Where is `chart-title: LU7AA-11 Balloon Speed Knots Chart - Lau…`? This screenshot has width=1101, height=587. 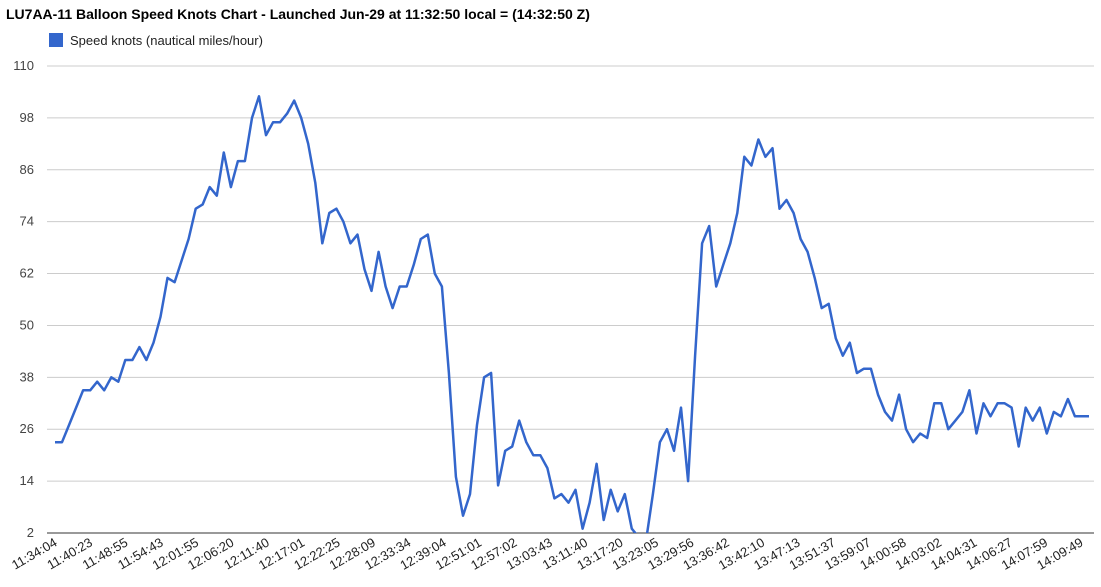
chart-title: LU7AA-11 Balloon Speed Knots Chart - Lau… is located at coordinates (298, 14).